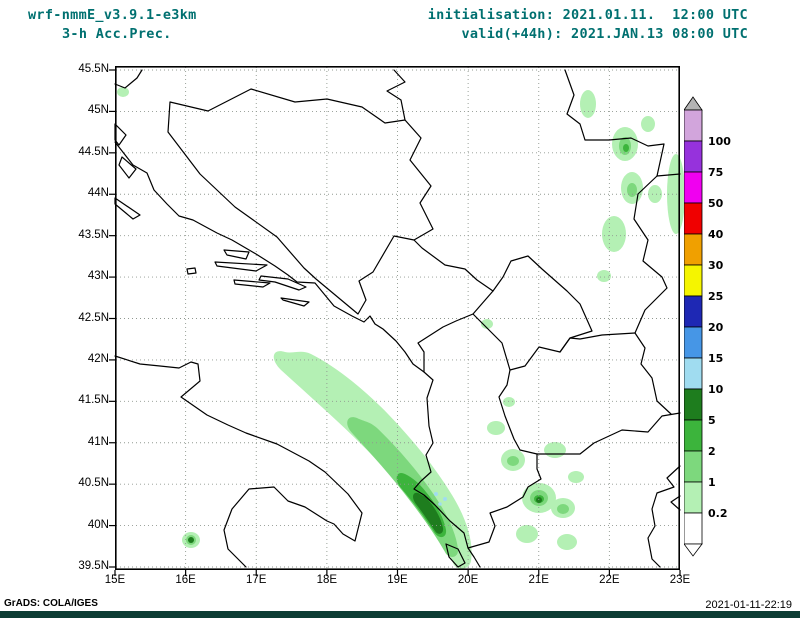 This screenshot has width=800, height=618. I want to click on colorbar-level-label: 0.2, so click(718, 513).